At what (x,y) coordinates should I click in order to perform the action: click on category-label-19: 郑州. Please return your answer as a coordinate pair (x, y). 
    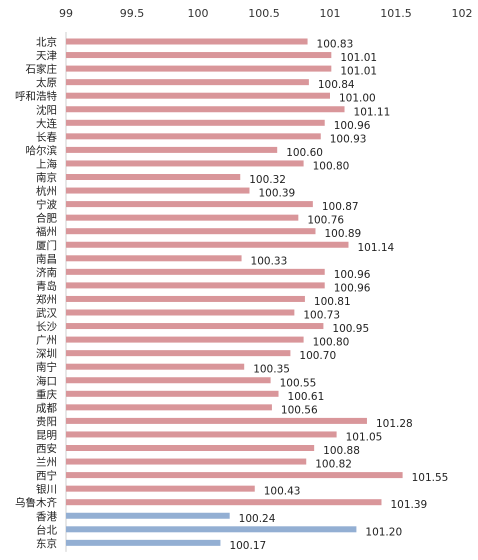
    Looking at the image, I should click on (46, 299).